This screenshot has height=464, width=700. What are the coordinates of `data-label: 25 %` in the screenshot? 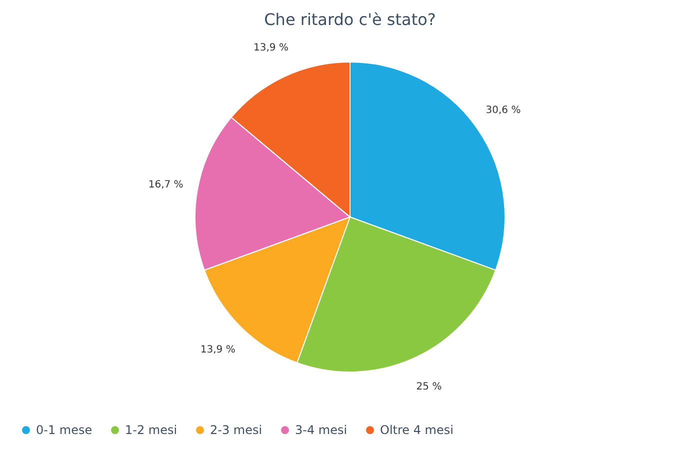 It's located at (429, 386).